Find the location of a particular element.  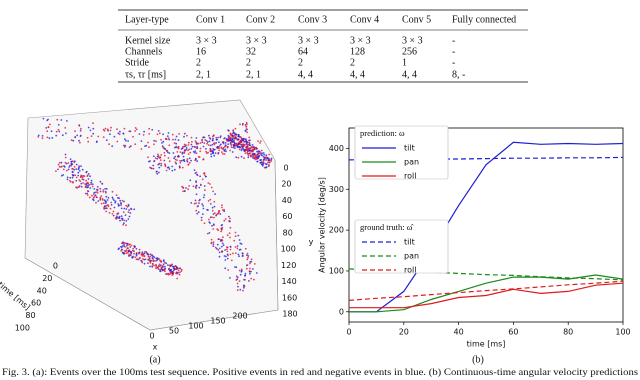

y-tick-label: 180 is located at coordinates (289, 314).